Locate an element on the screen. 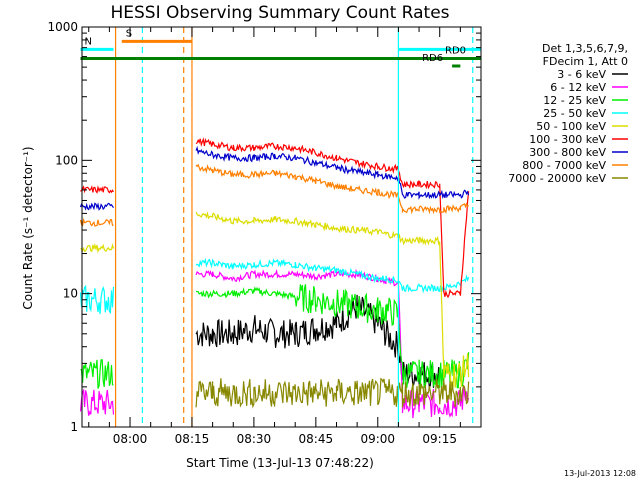 The image size is (640, 480). legend-header-1: FDecim 1, Att 0 is located at coordinates (585, 61).